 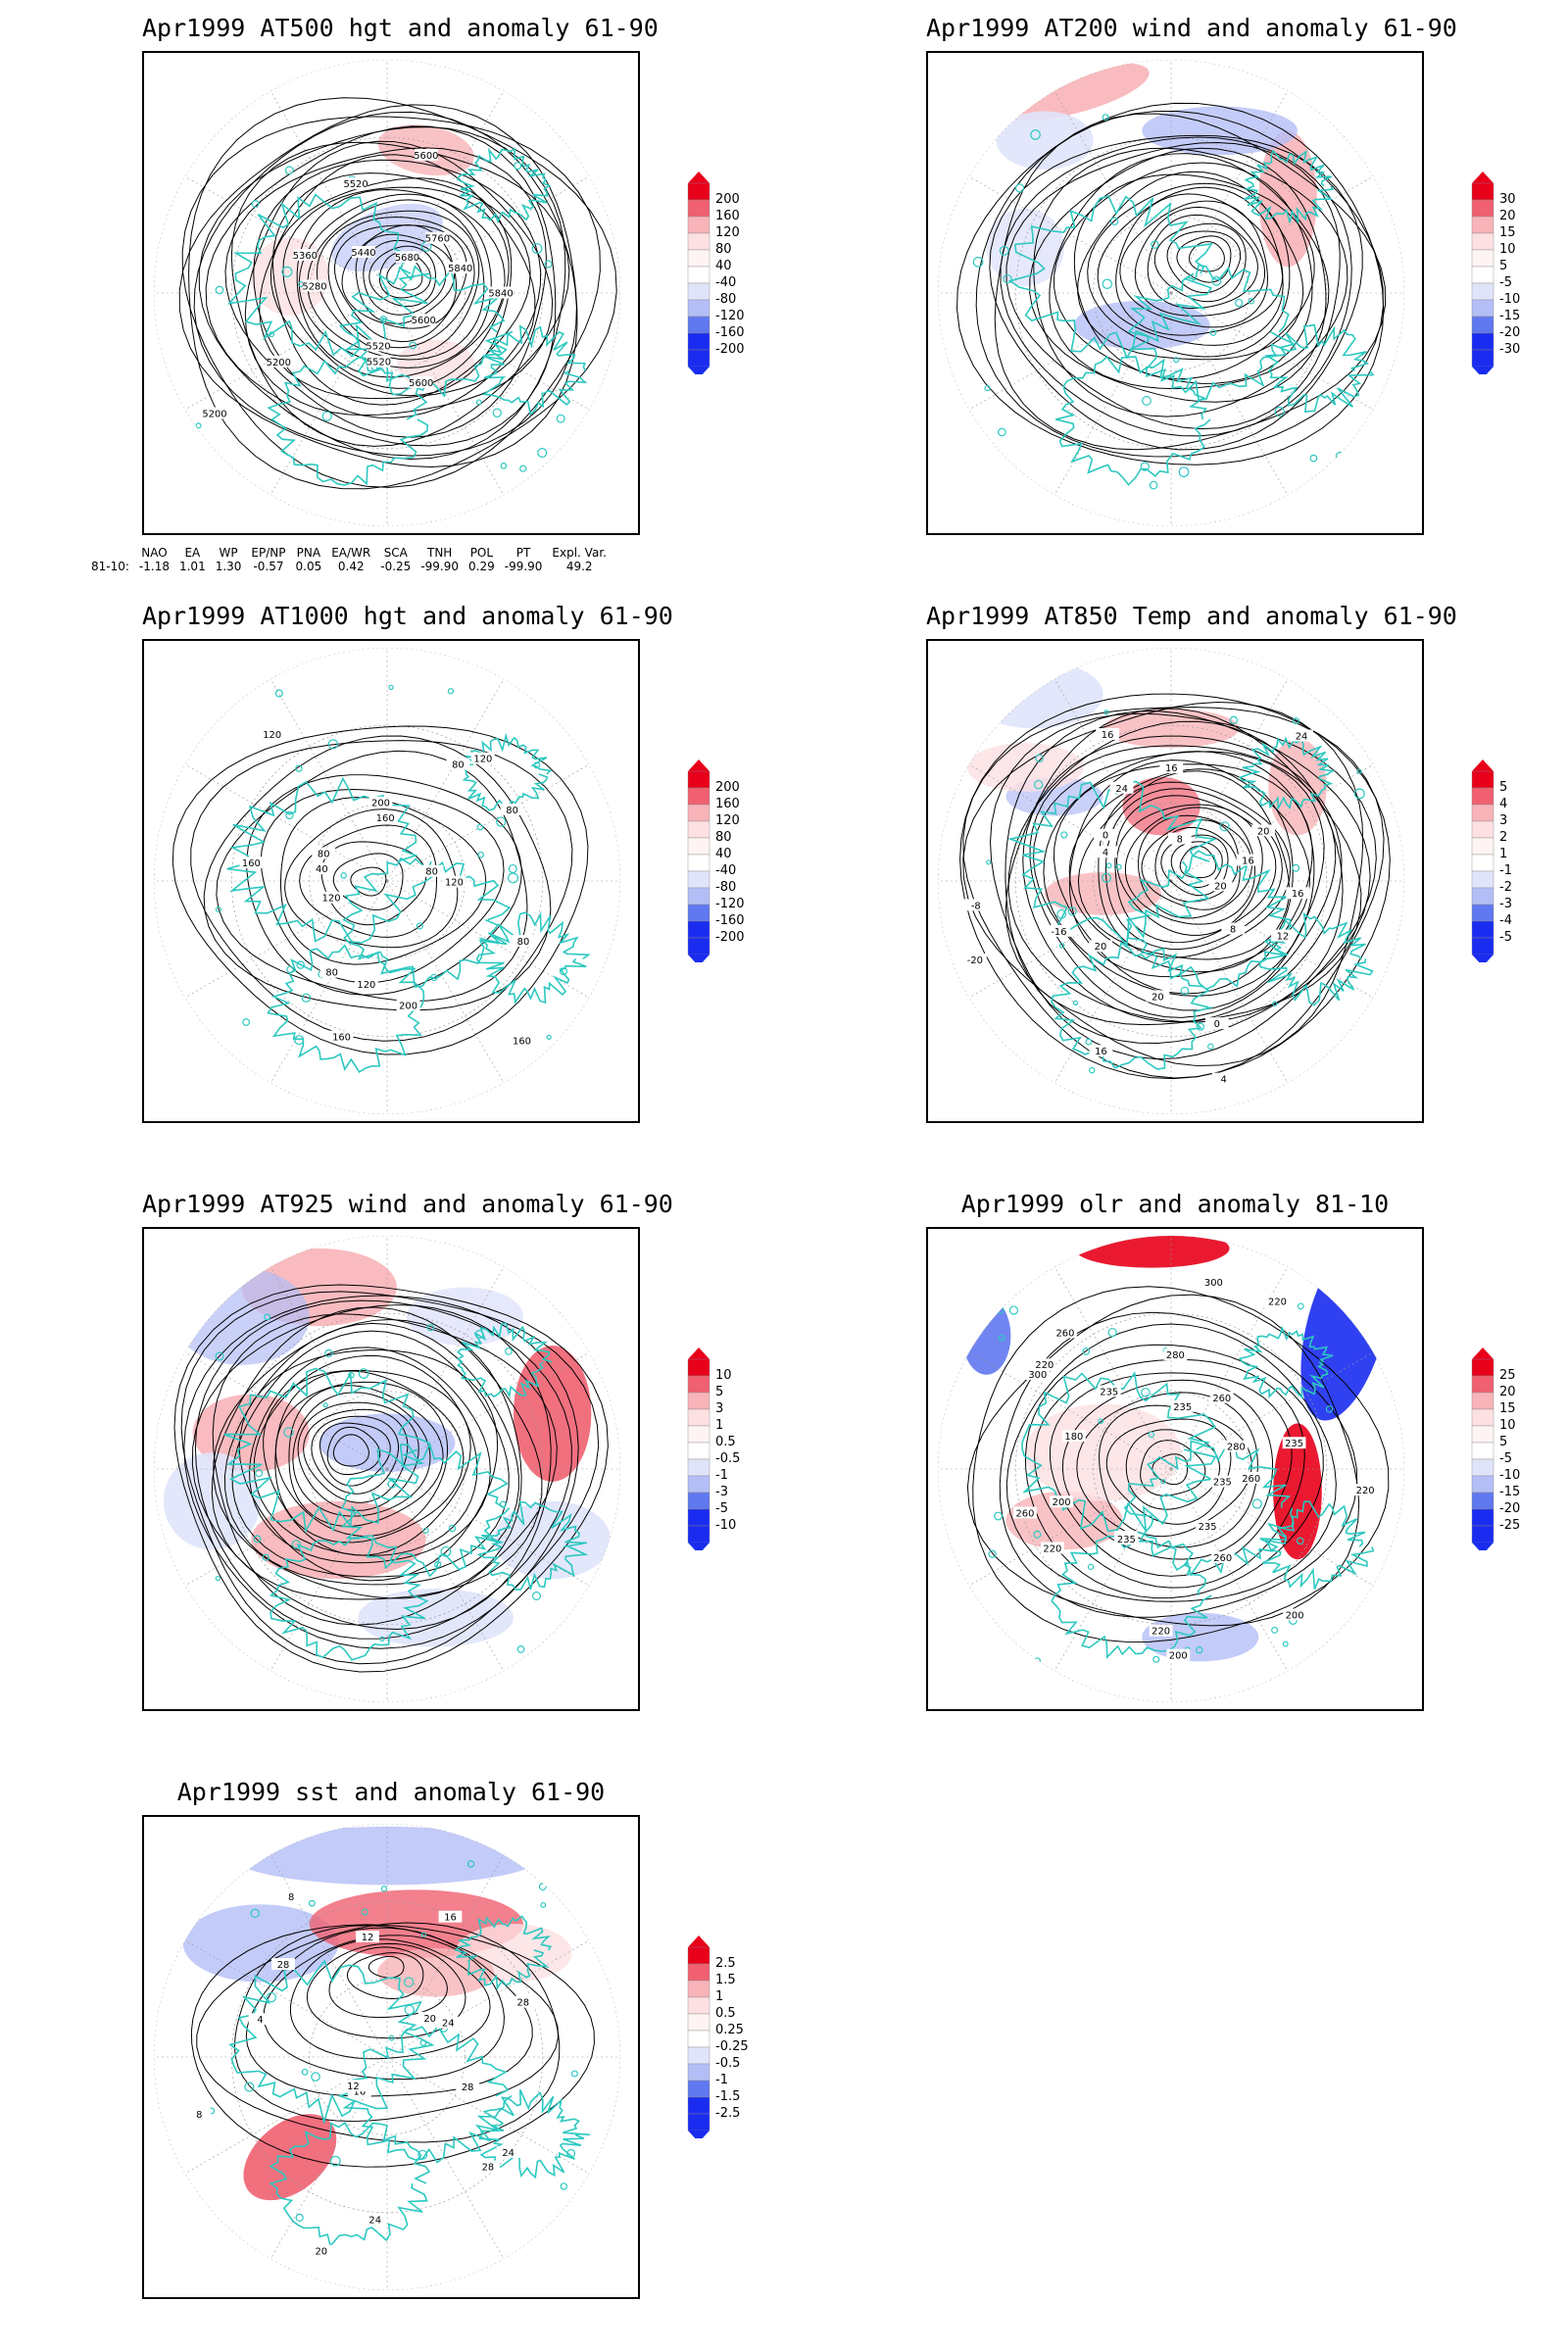 I want to click on colorbar-label: 40, so click(x=723, y=266).